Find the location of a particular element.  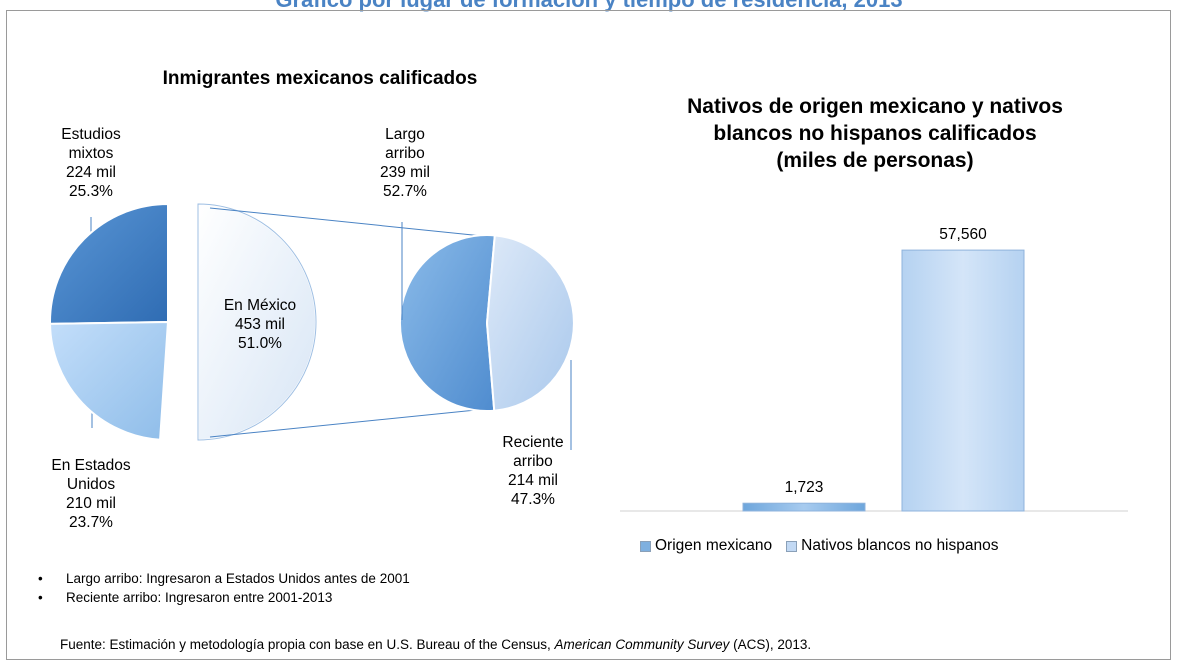

bar-nativos-blancos is located at coordinates (963, 380).